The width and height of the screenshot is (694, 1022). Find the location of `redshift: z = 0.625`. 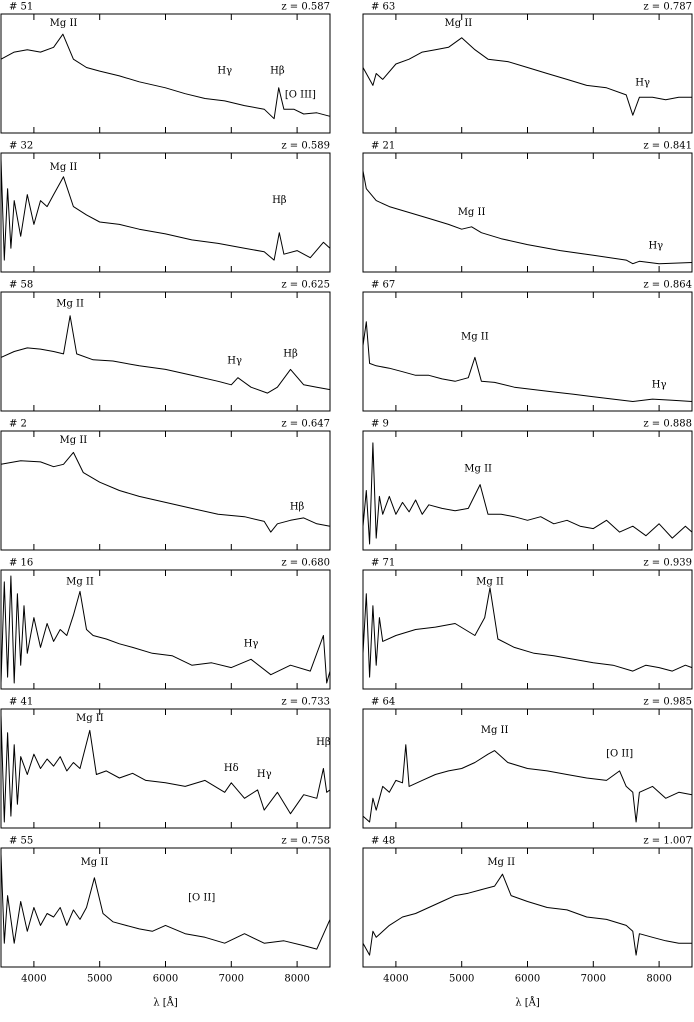

redshift: z = 0.625 is located at coordinates (305, 285).